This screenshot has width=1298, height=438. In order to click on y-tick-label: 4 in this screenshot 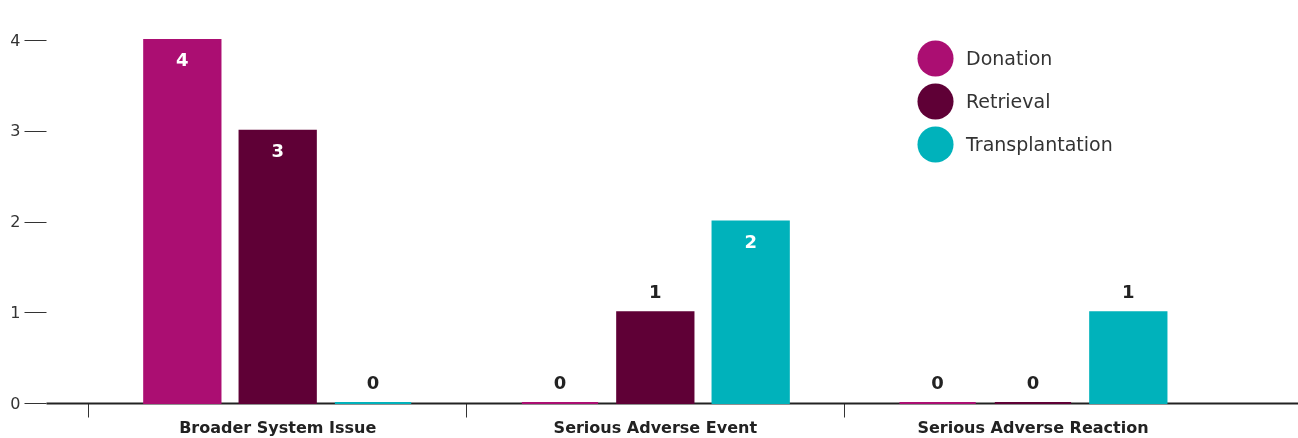, I will do `click(15, 40)`.